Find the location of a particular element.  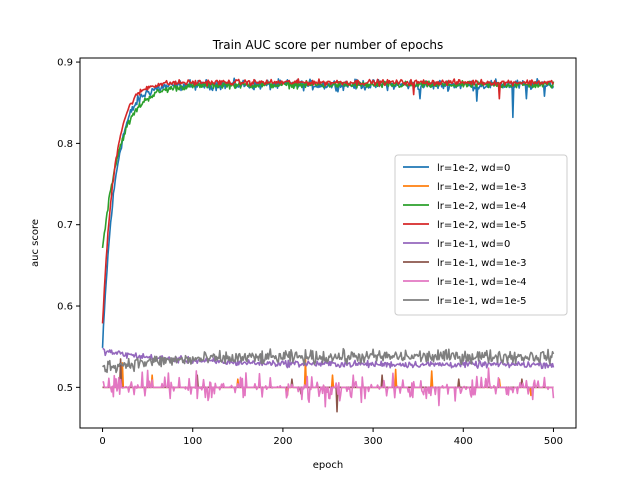

x-tick-label: 100 is located at coordinates (192, 441).